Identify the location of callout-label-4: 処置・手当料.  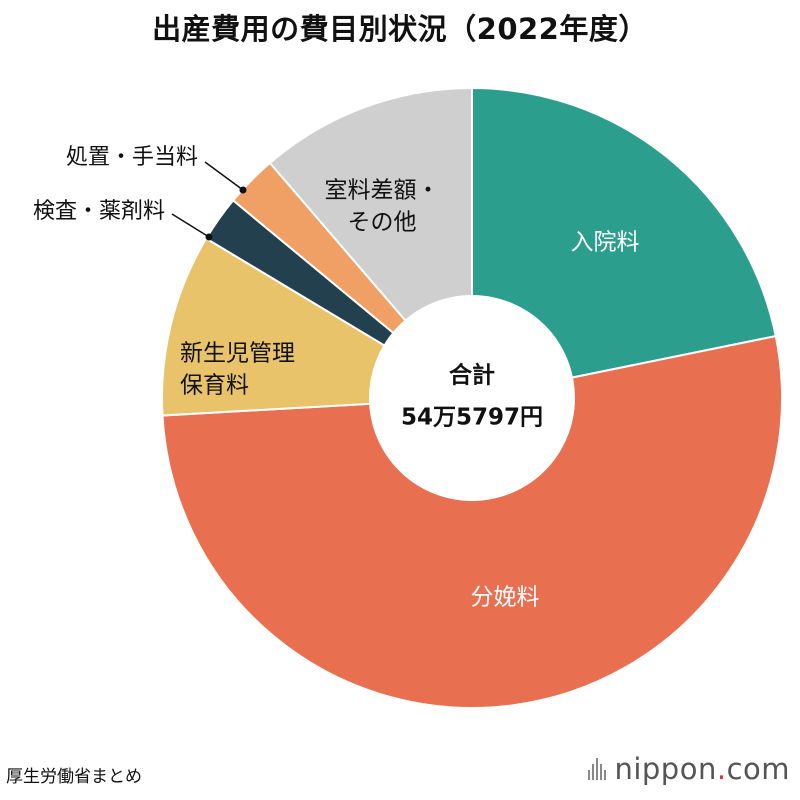
(132, 157).